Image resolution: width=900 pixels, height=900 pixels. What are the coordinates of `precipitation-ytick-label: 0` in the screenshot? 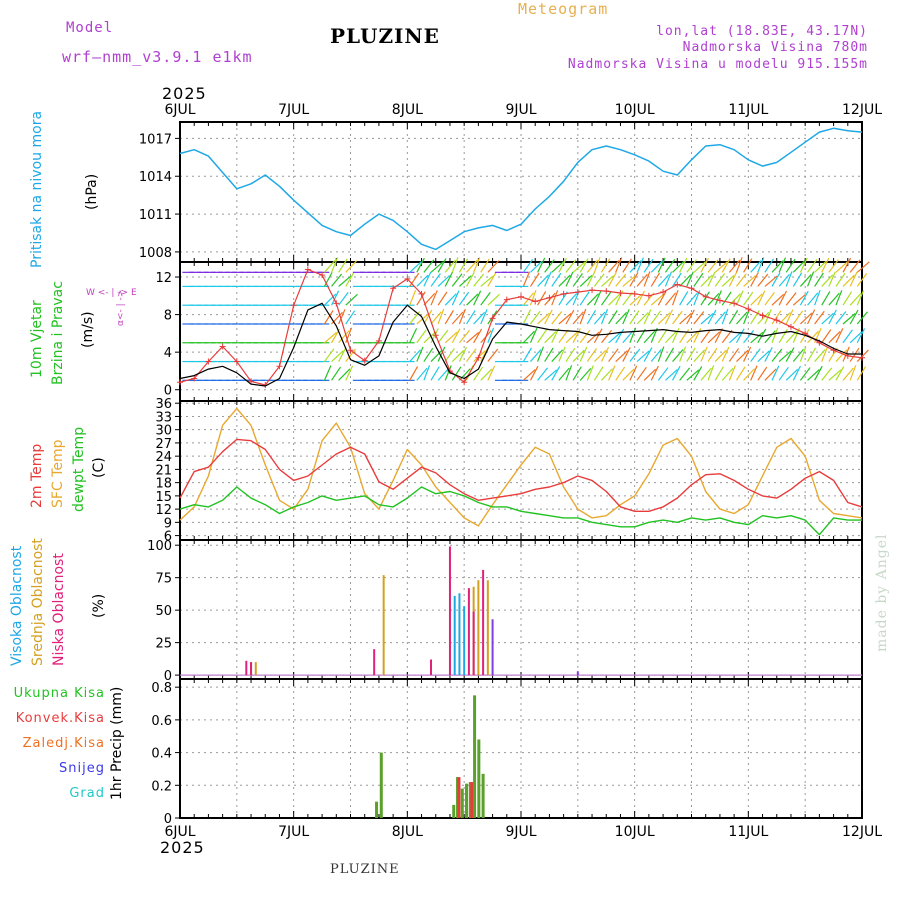 It's located at (168, 819).